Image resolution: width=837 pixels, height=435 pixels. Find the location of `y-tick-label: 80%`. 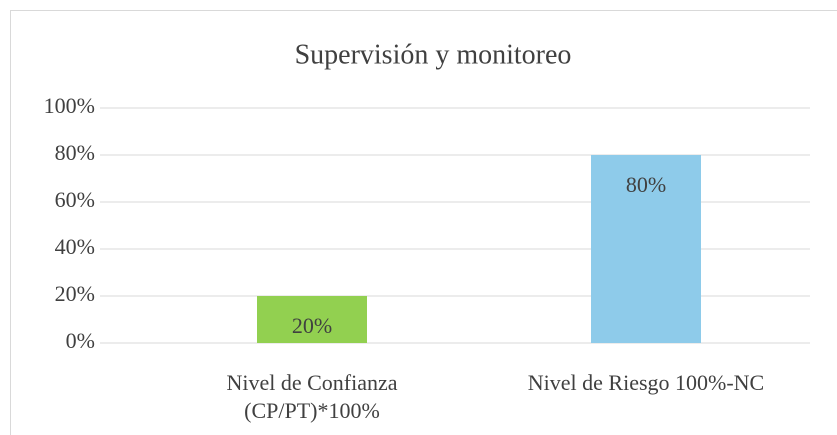

y-tick-label: 80% is located at coordinates (75, 152).